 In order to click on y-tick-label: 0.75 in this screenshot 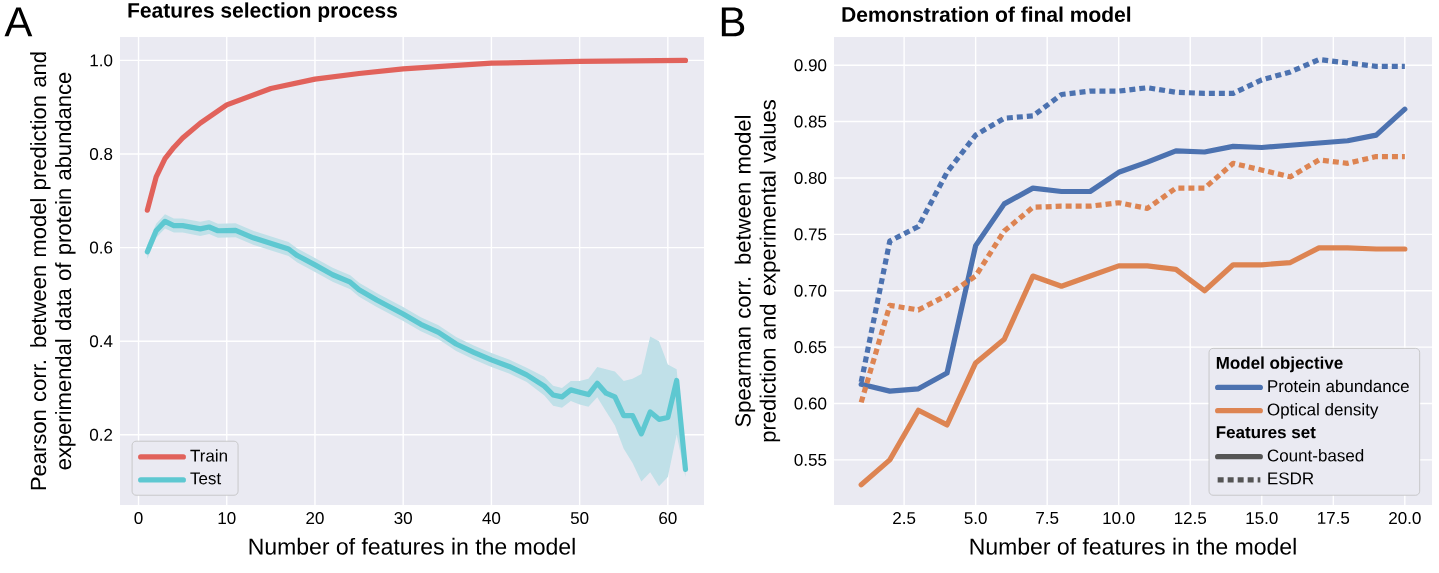, I will do `click(810, 234)`.